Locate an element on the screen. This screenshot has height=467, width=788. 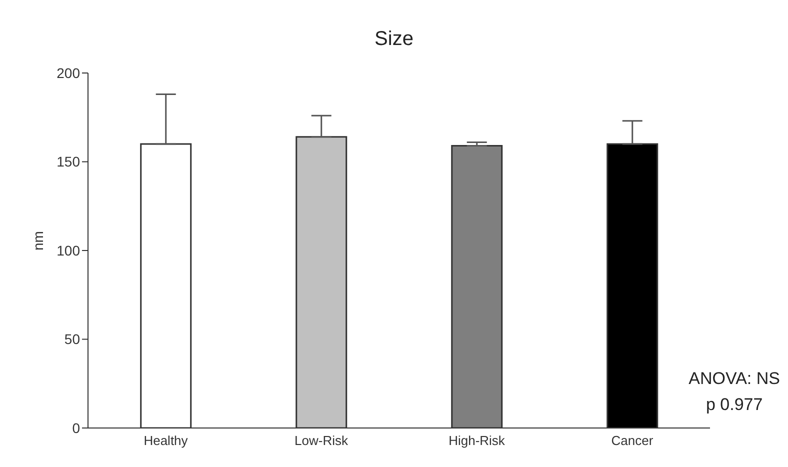
annotation: p 0.977 is located at coordinates (734, 405).